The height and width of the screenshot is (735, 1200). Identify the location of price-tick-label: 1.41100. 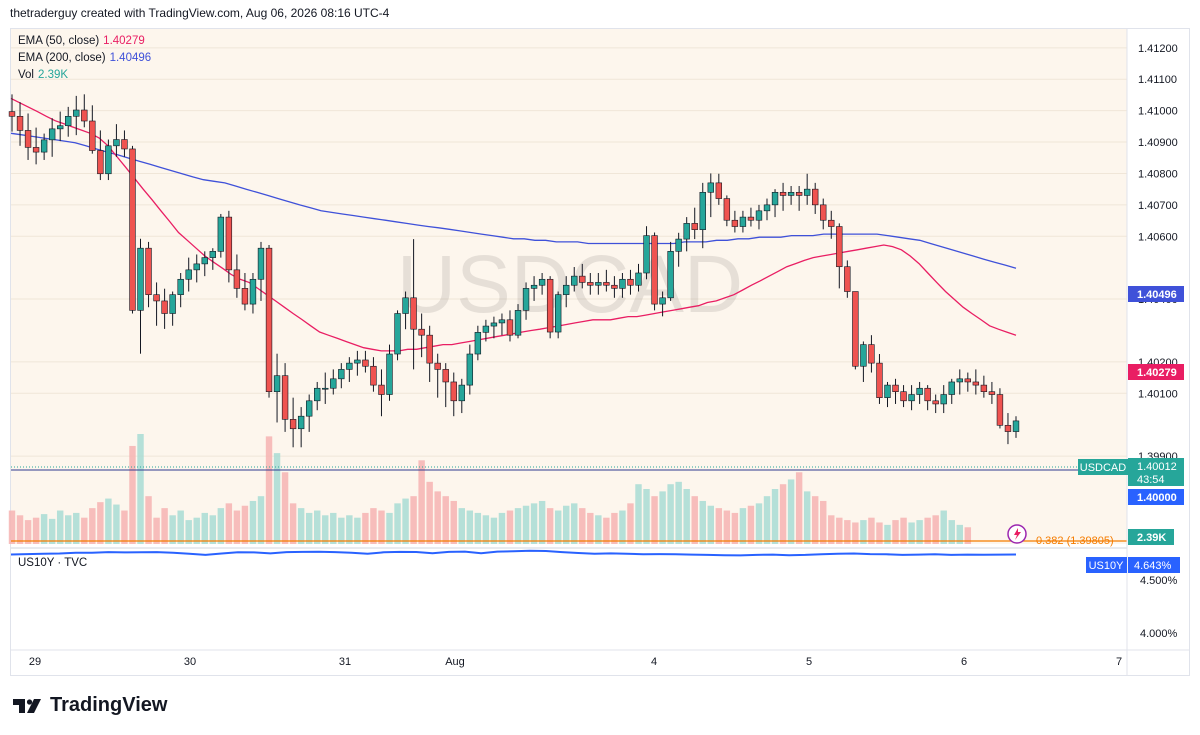
(1157, 80).